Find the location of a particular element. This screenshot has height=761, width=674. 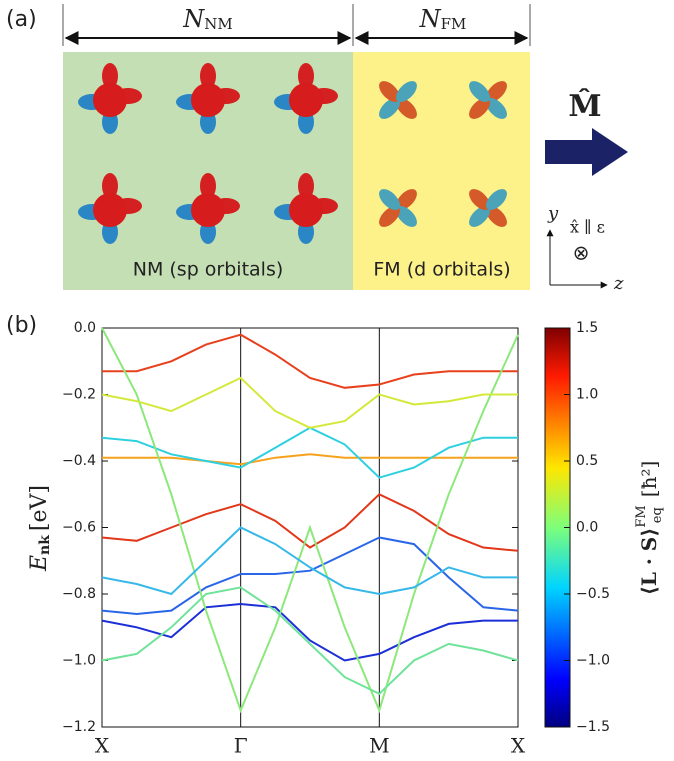

n-nm: NNM is located at coordinates (207, 19).